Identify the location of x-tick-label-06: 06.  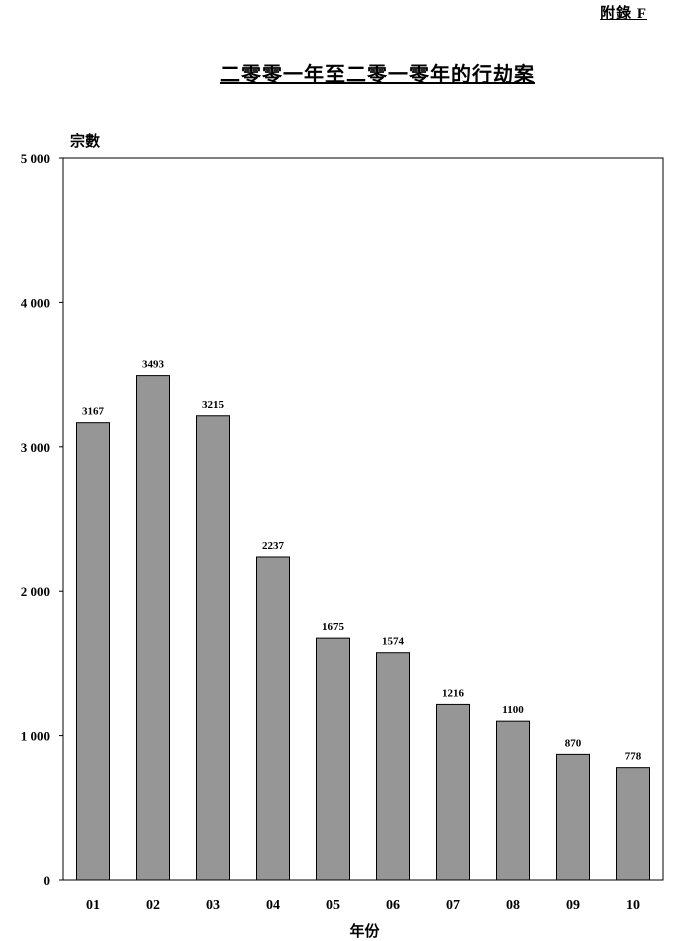
(393, 905).